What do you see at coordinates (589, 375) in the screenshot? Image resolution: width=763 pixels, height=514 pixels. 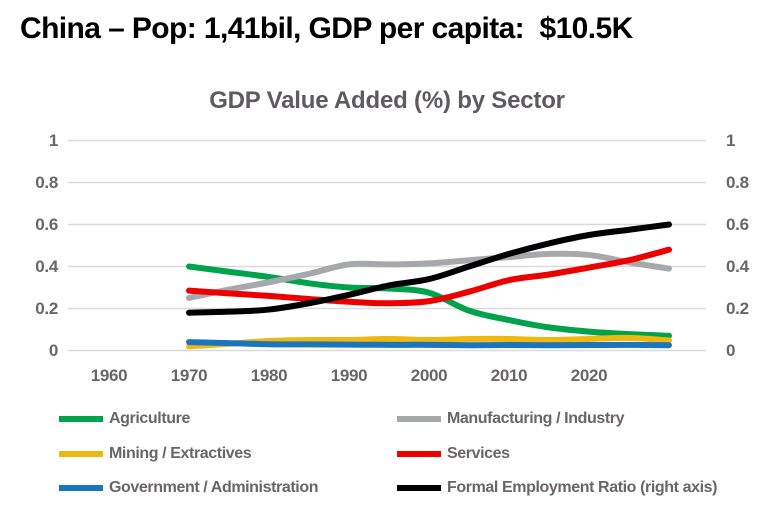 I see `x-tick-label-2020: 2020` at bounding box center [589, 375].